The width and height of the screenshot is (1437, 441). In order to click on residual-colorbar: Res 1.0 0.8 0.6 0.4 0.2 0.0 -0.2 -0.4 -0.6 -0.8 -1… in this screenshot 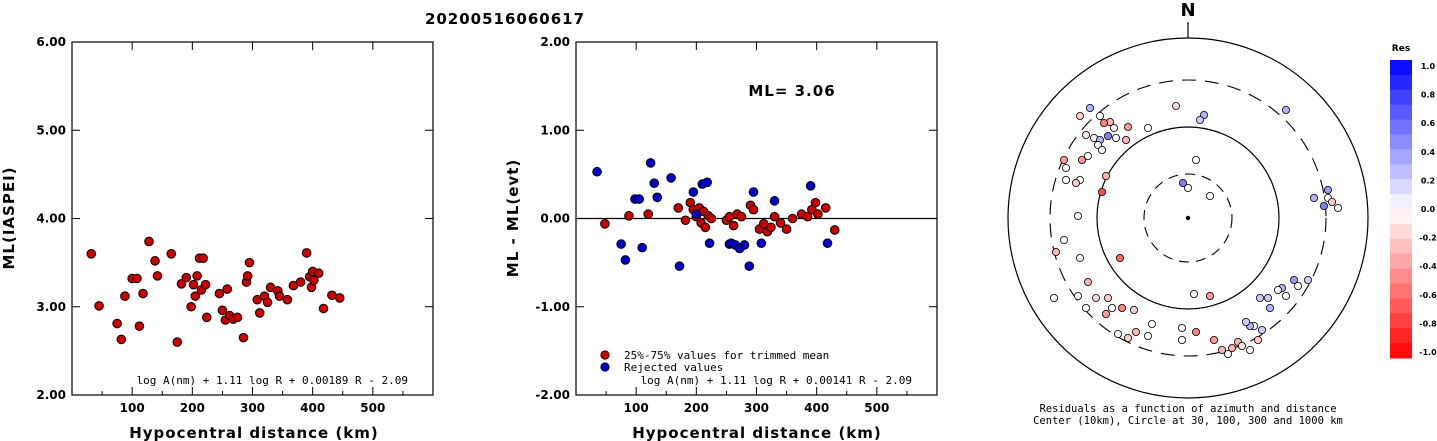, I will do `click(1413, 201)`.